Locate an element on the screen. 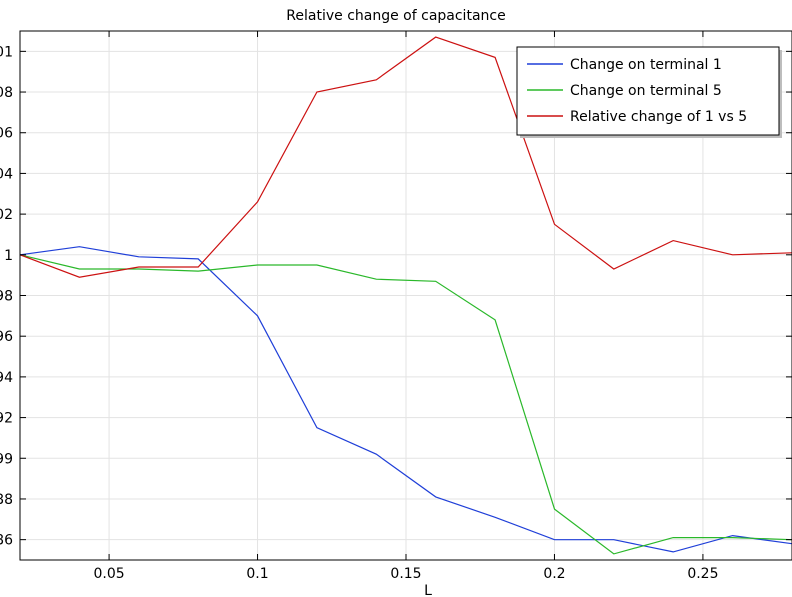  x-axis-label: L is located at coordinates (428, 590).